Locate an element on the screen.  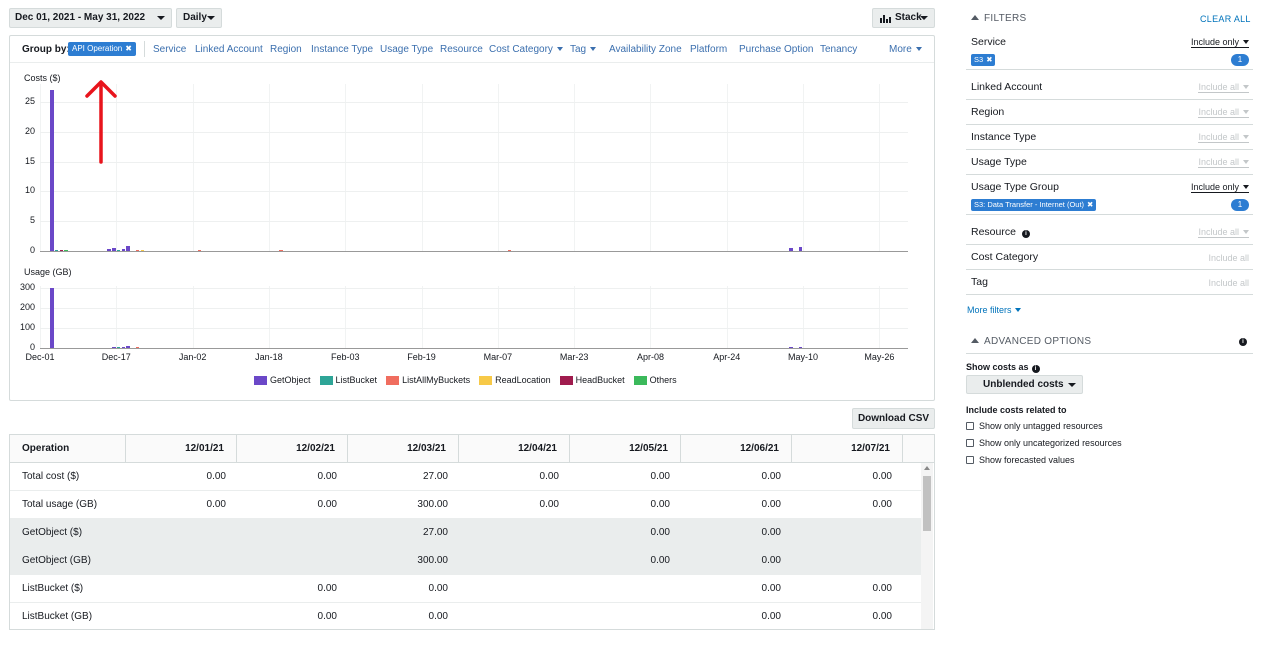
advanced-options-heading: ADVANCED OPTIONS is located at coordinates (1031, 341).